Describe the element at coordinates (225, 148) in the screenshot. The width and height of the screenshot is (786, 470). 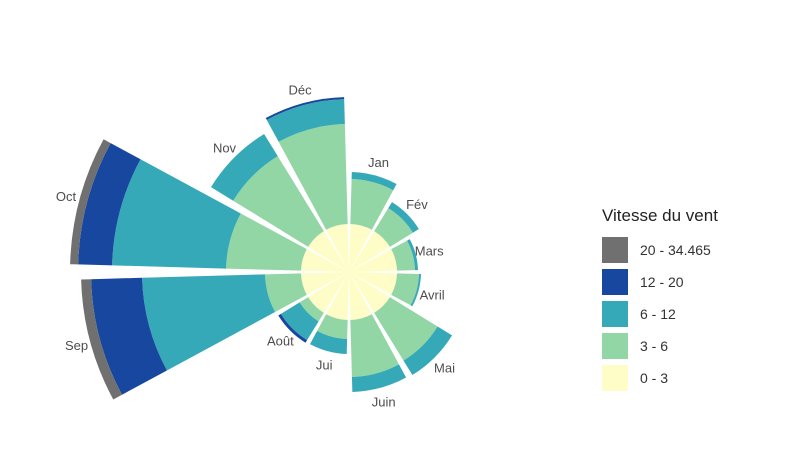
I see `month-label-nov: Nov` at that location.